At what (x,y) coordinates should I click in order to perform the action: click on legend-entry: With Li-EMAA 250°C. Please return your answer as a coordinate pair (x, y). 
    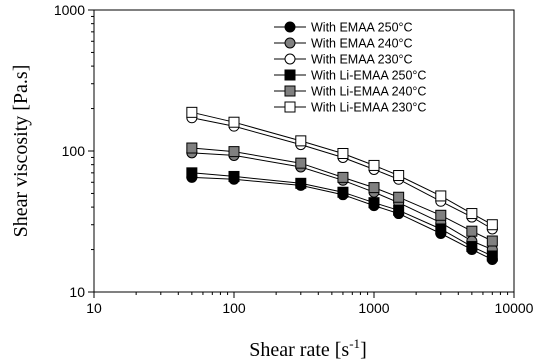
    Looking at the image, I should click on (350, 76).